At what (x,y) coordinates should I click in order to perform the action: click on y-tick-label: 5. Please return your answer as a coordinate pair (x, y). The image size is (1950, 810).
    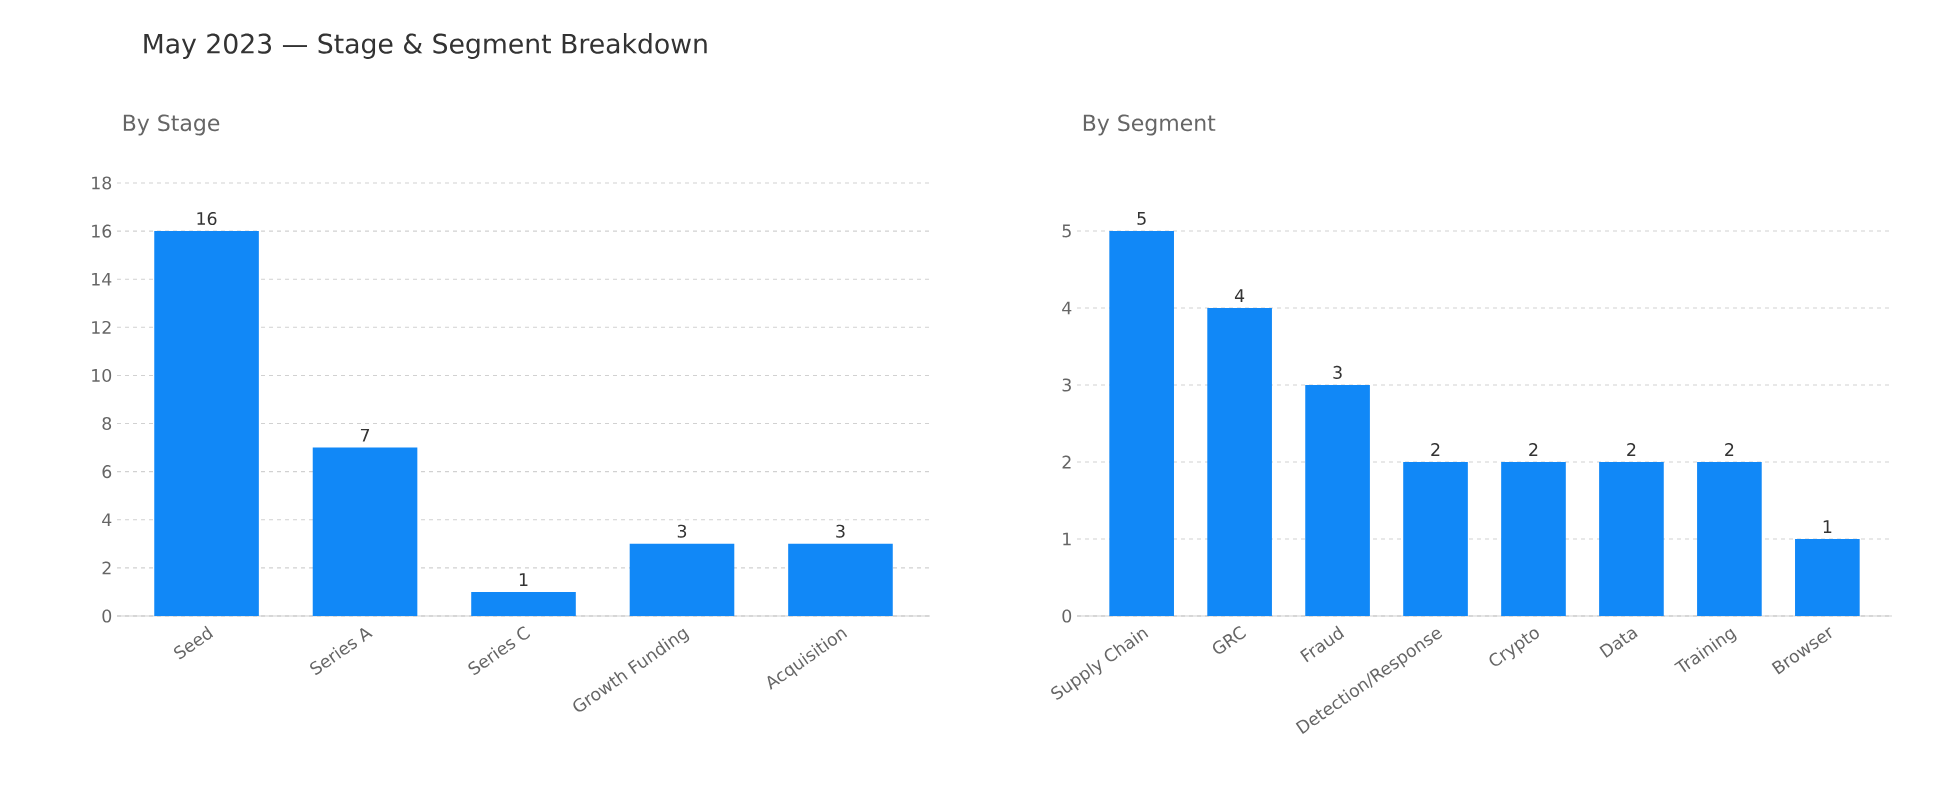
    Looking at the image, I should click on (1066, 231).